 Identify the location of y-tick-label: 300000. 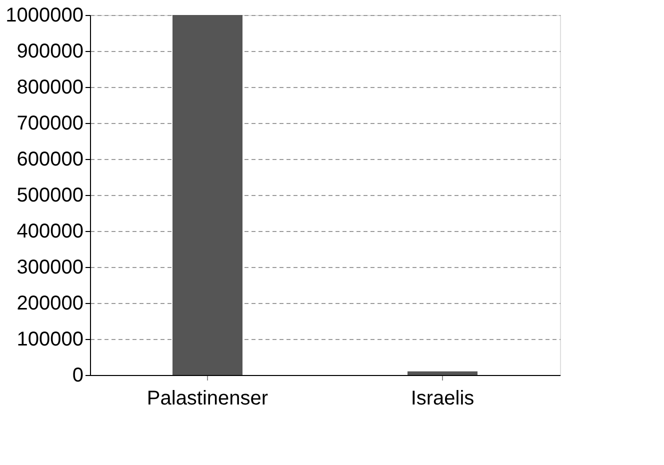
(50, 267).